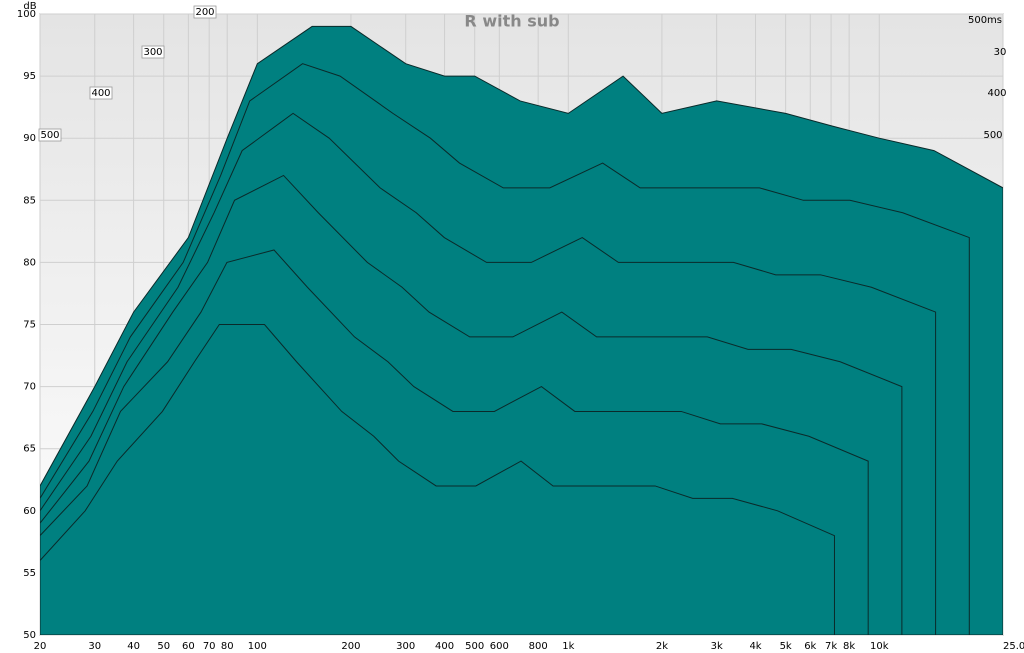 Image resolution: width=1024 pixels, height=653 pixels. I want to click on y-tick-label: 50, so click(29, 635).